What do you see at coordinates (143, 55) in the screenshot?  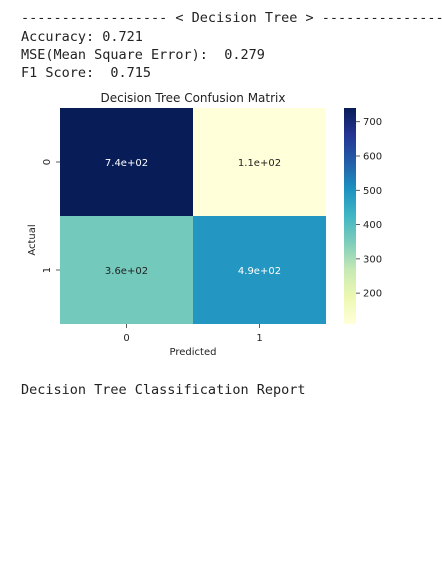 I see `mse-line: MSE(Mean Square Error): 0.279` at bounding box center [143, 55].